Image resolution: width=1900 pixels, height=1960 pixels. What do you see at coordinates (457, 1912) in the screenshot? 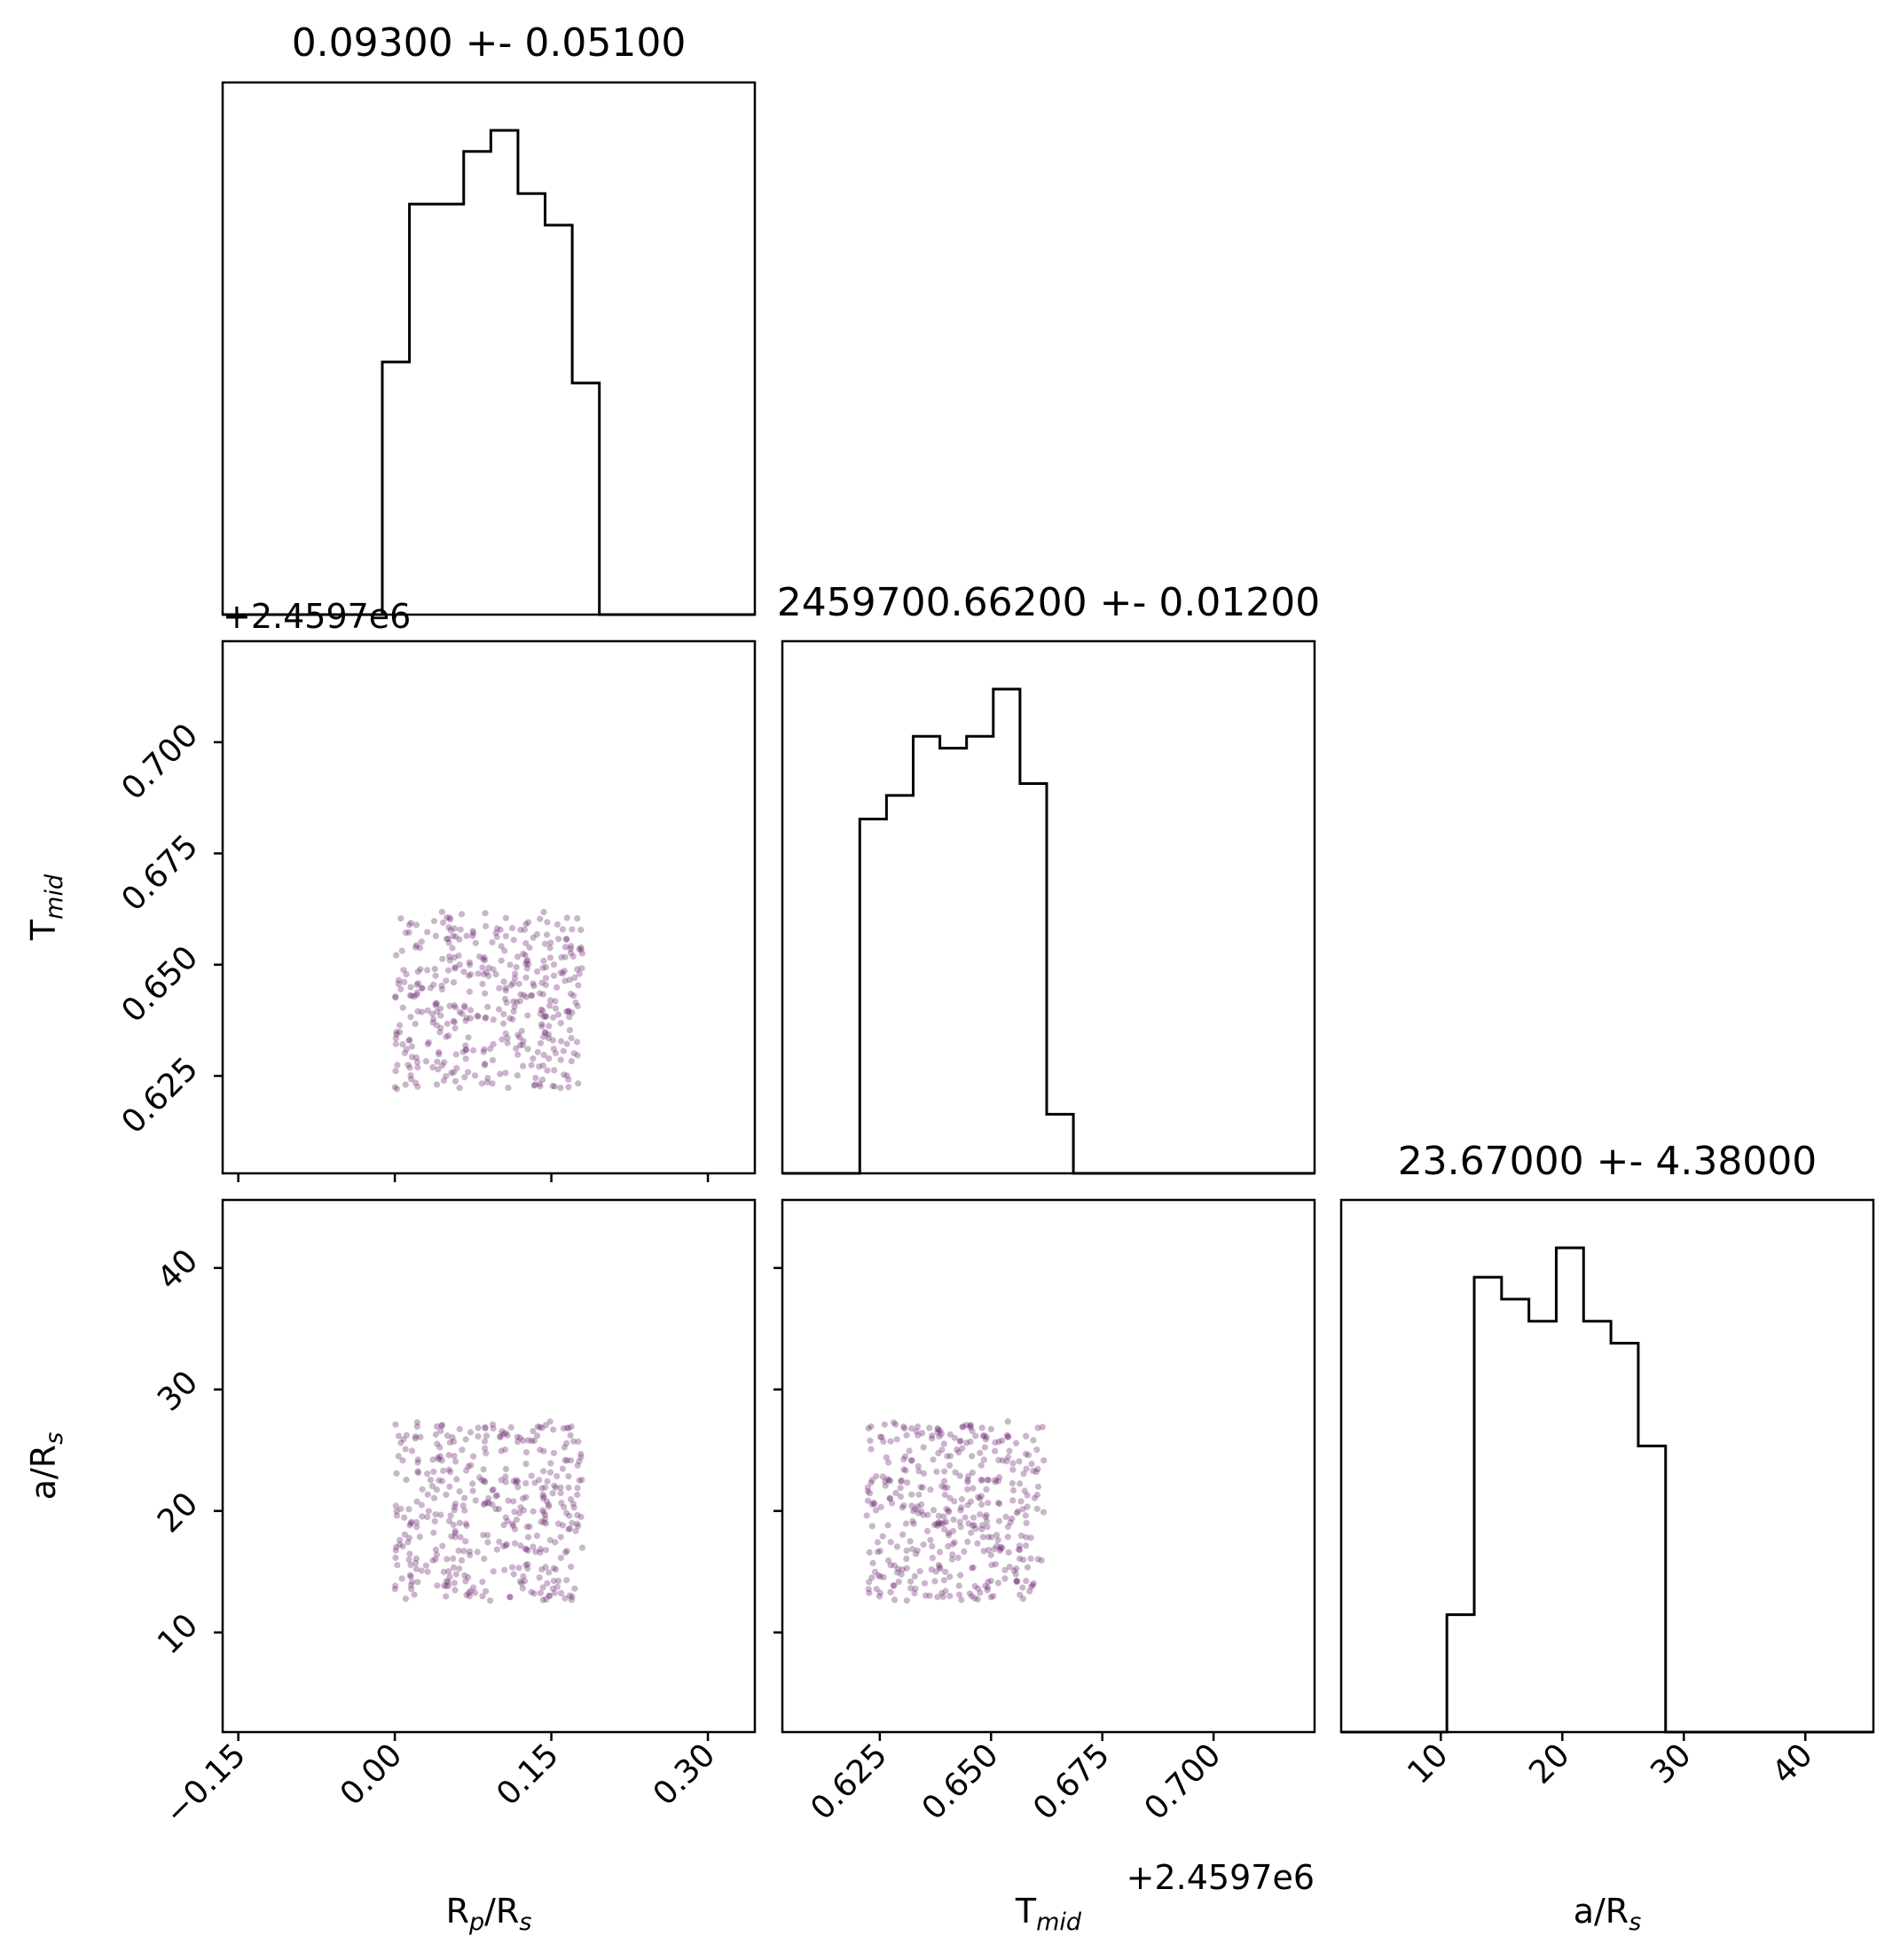
I see `x-label-rp-main: R` at bounding box center [457, 1912].